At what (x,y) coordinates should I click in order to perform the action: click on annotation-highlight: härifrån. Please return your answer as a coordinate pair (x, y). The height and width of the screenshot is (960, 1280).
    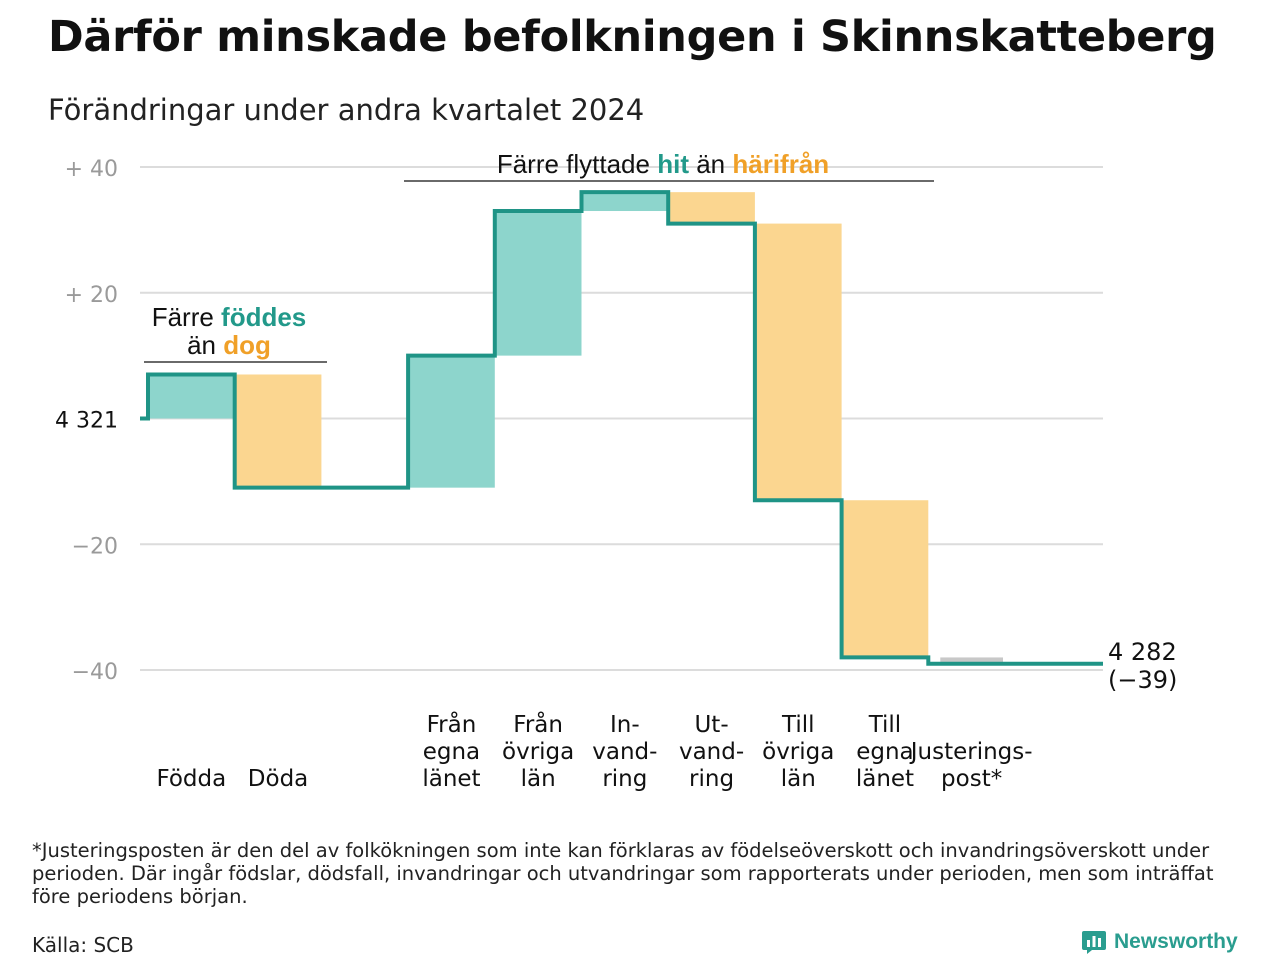
    Looking at the image, I should click on (780, 164).